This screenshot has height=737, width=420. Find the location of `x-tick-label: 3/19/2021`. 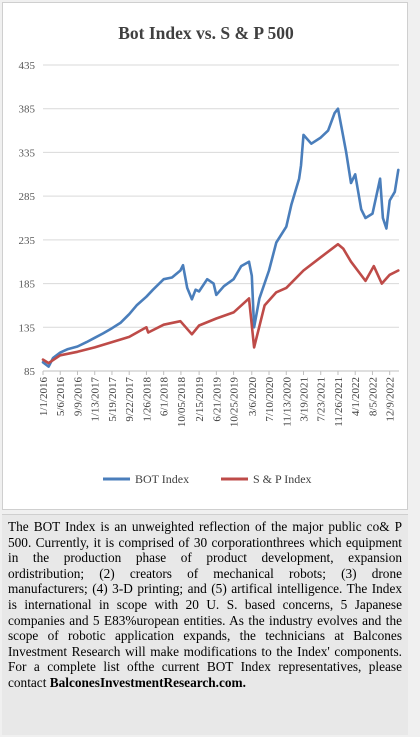

x-tick-label: 3/19/2021 is located at coordinates (305, 399).